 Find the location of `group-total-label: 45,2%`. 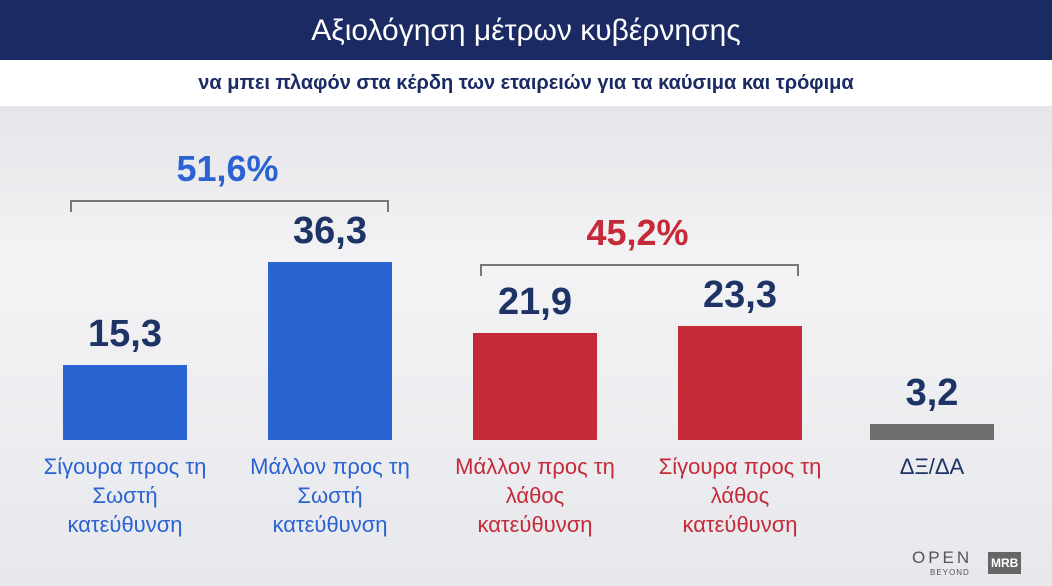

group-total-label: 45,2% is located at coordinates (637, 232).